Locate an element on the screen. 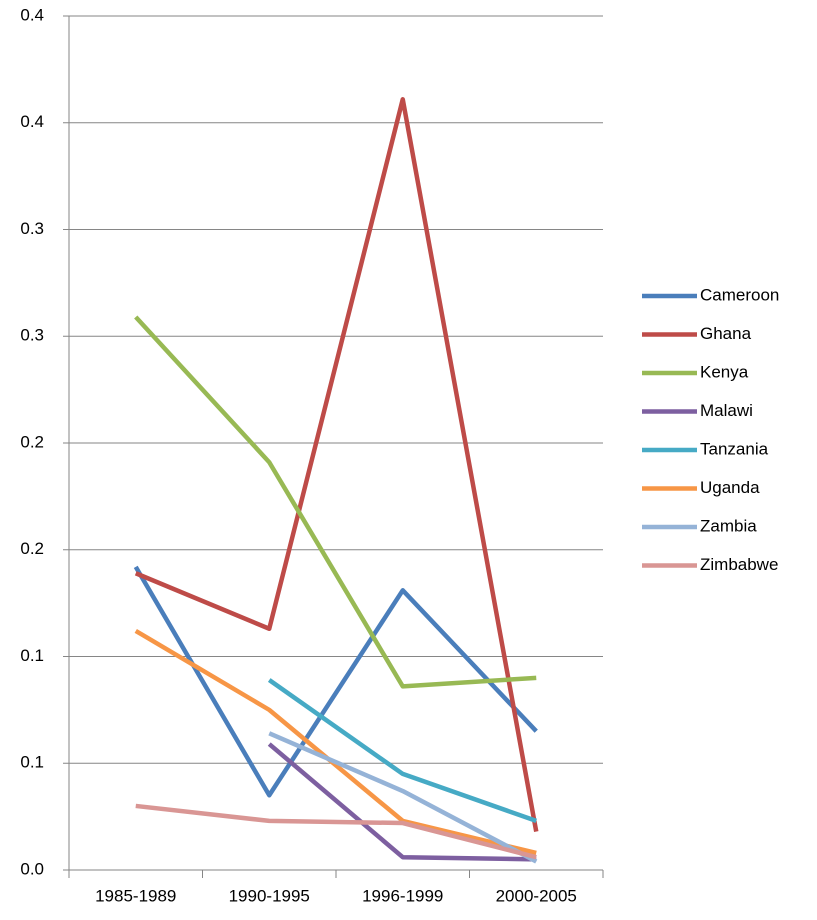 Image resolution: width=817 pixels, height=920 pixels. legend-label: Cameroon is located at coordinates (739, 294).